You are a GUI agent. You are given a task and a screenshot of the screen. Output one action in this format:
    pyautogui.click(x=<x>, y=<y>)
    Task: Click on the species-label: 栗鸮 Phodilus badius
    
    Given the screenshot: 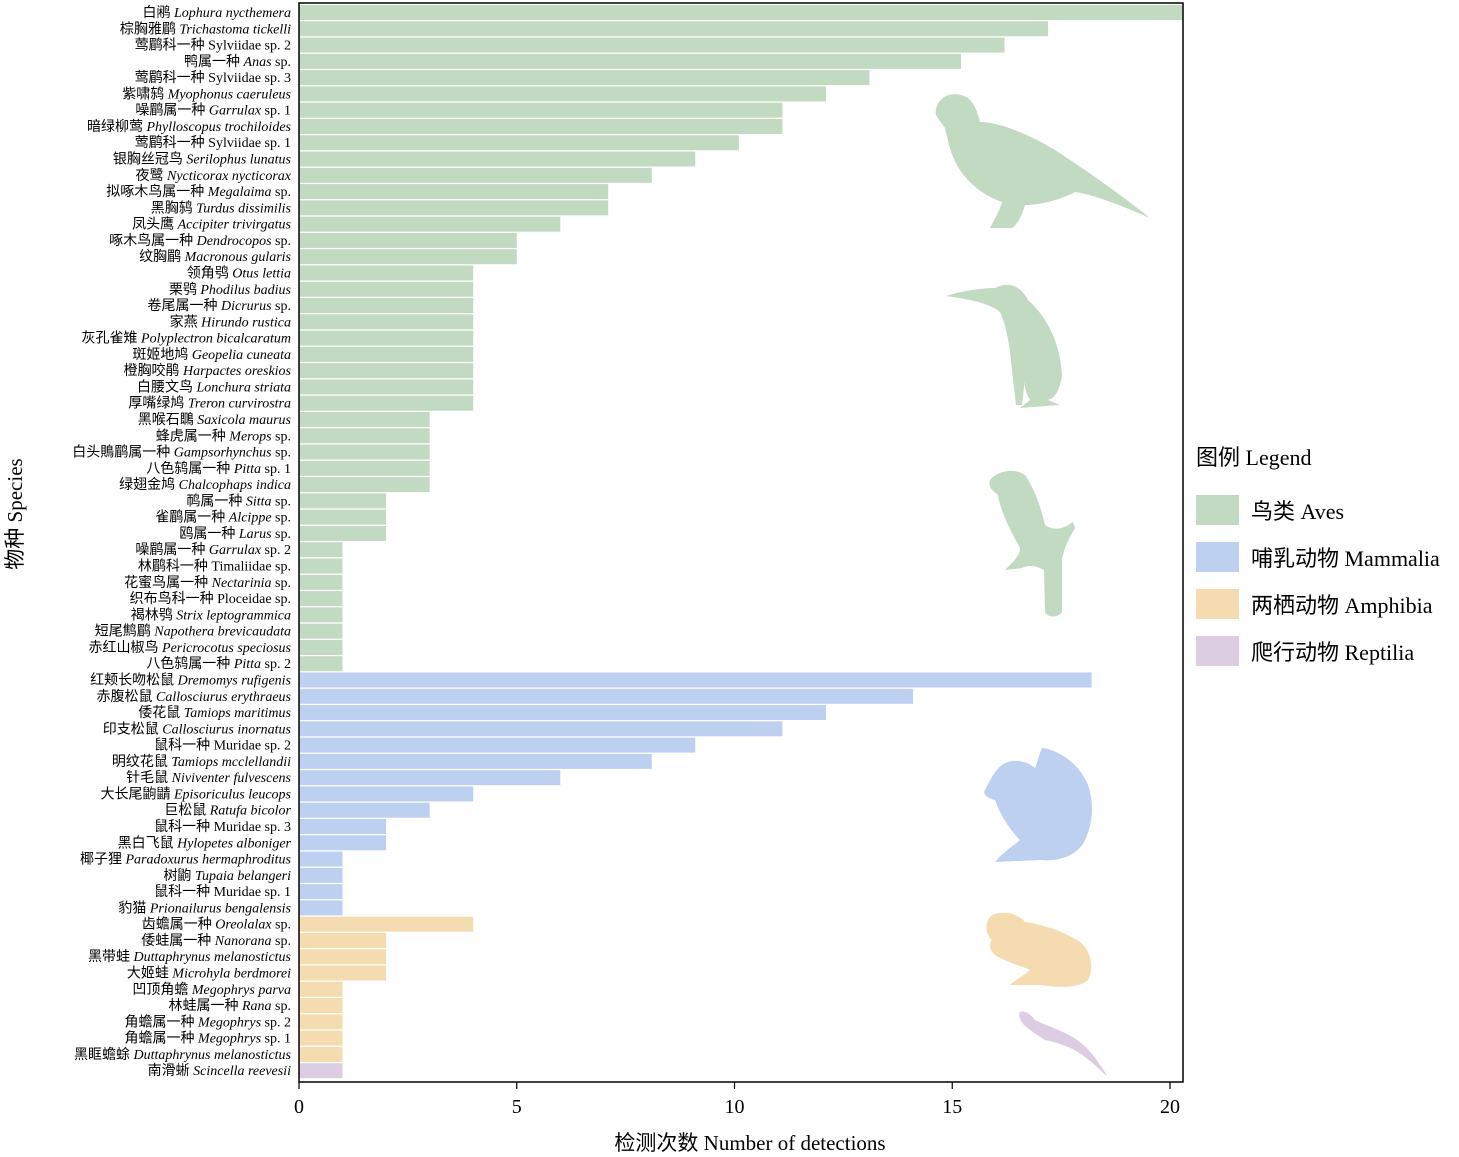 What is the action you would take?
    pyautogui.click(x=230, y=289)
    